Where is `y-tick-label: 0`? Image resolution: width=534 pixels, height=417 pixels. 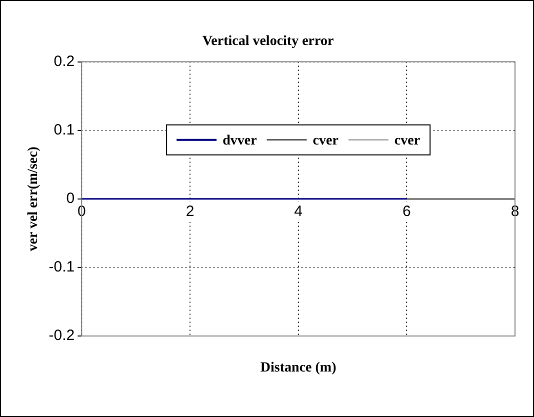 y-tick-label: 0 is located at coordinates (70, 199).